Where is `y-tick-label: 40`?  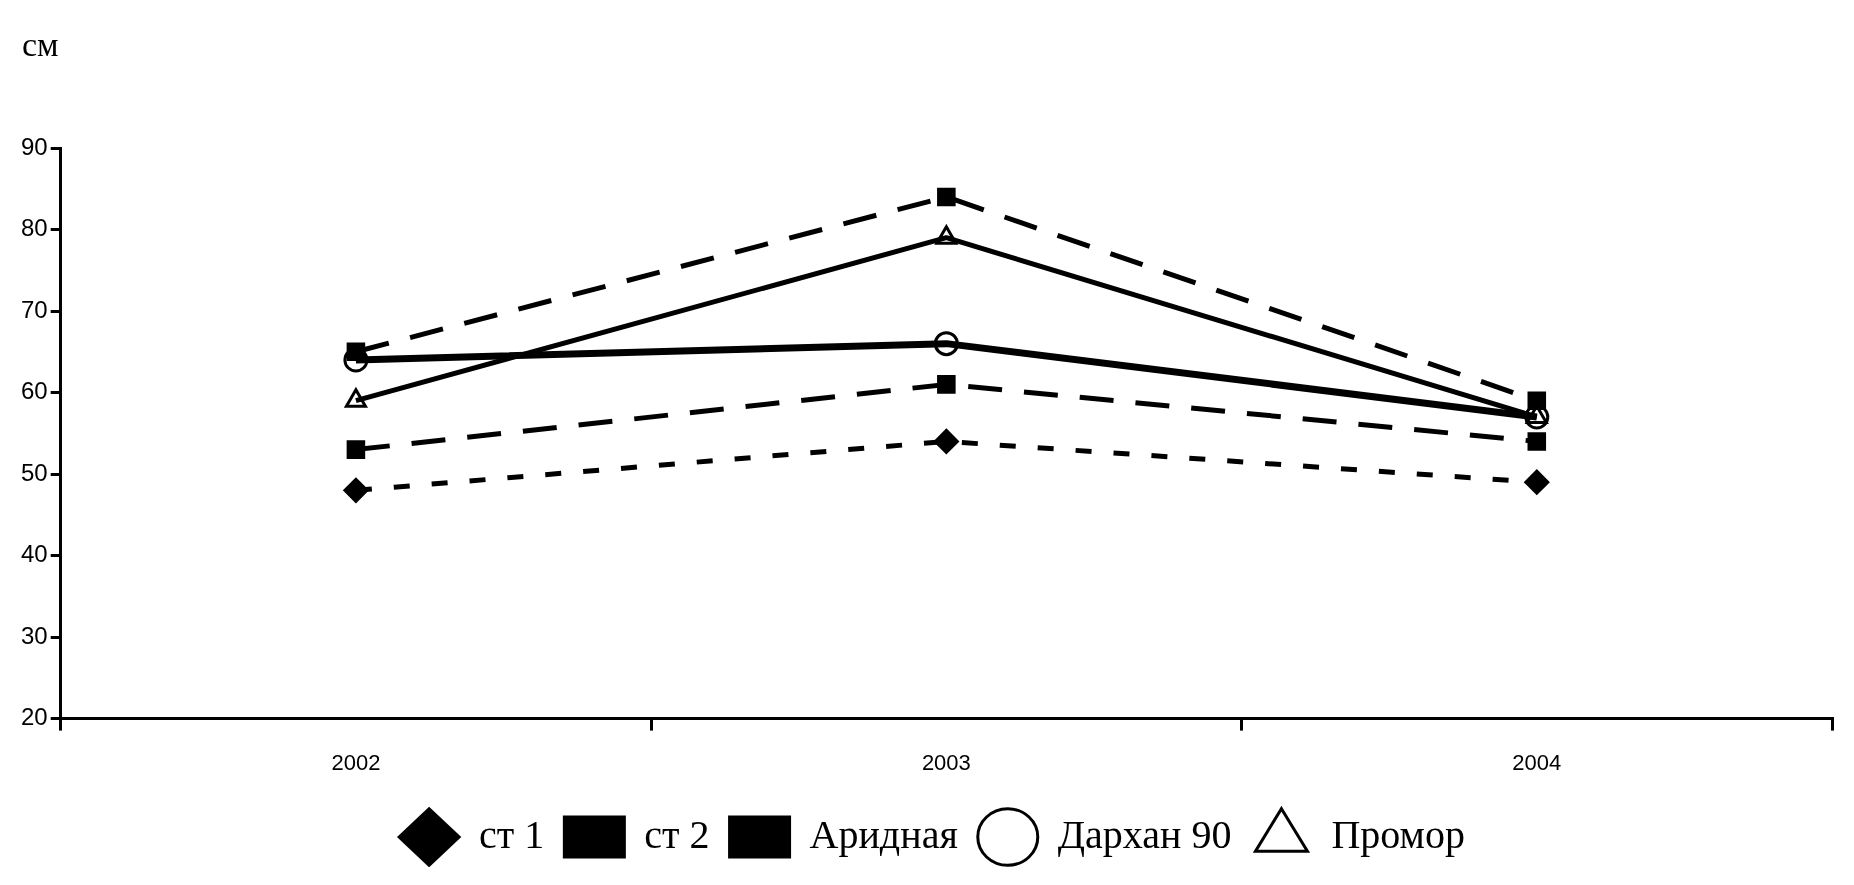
y-tick-label: 40 is located at coordinates (34, 554).